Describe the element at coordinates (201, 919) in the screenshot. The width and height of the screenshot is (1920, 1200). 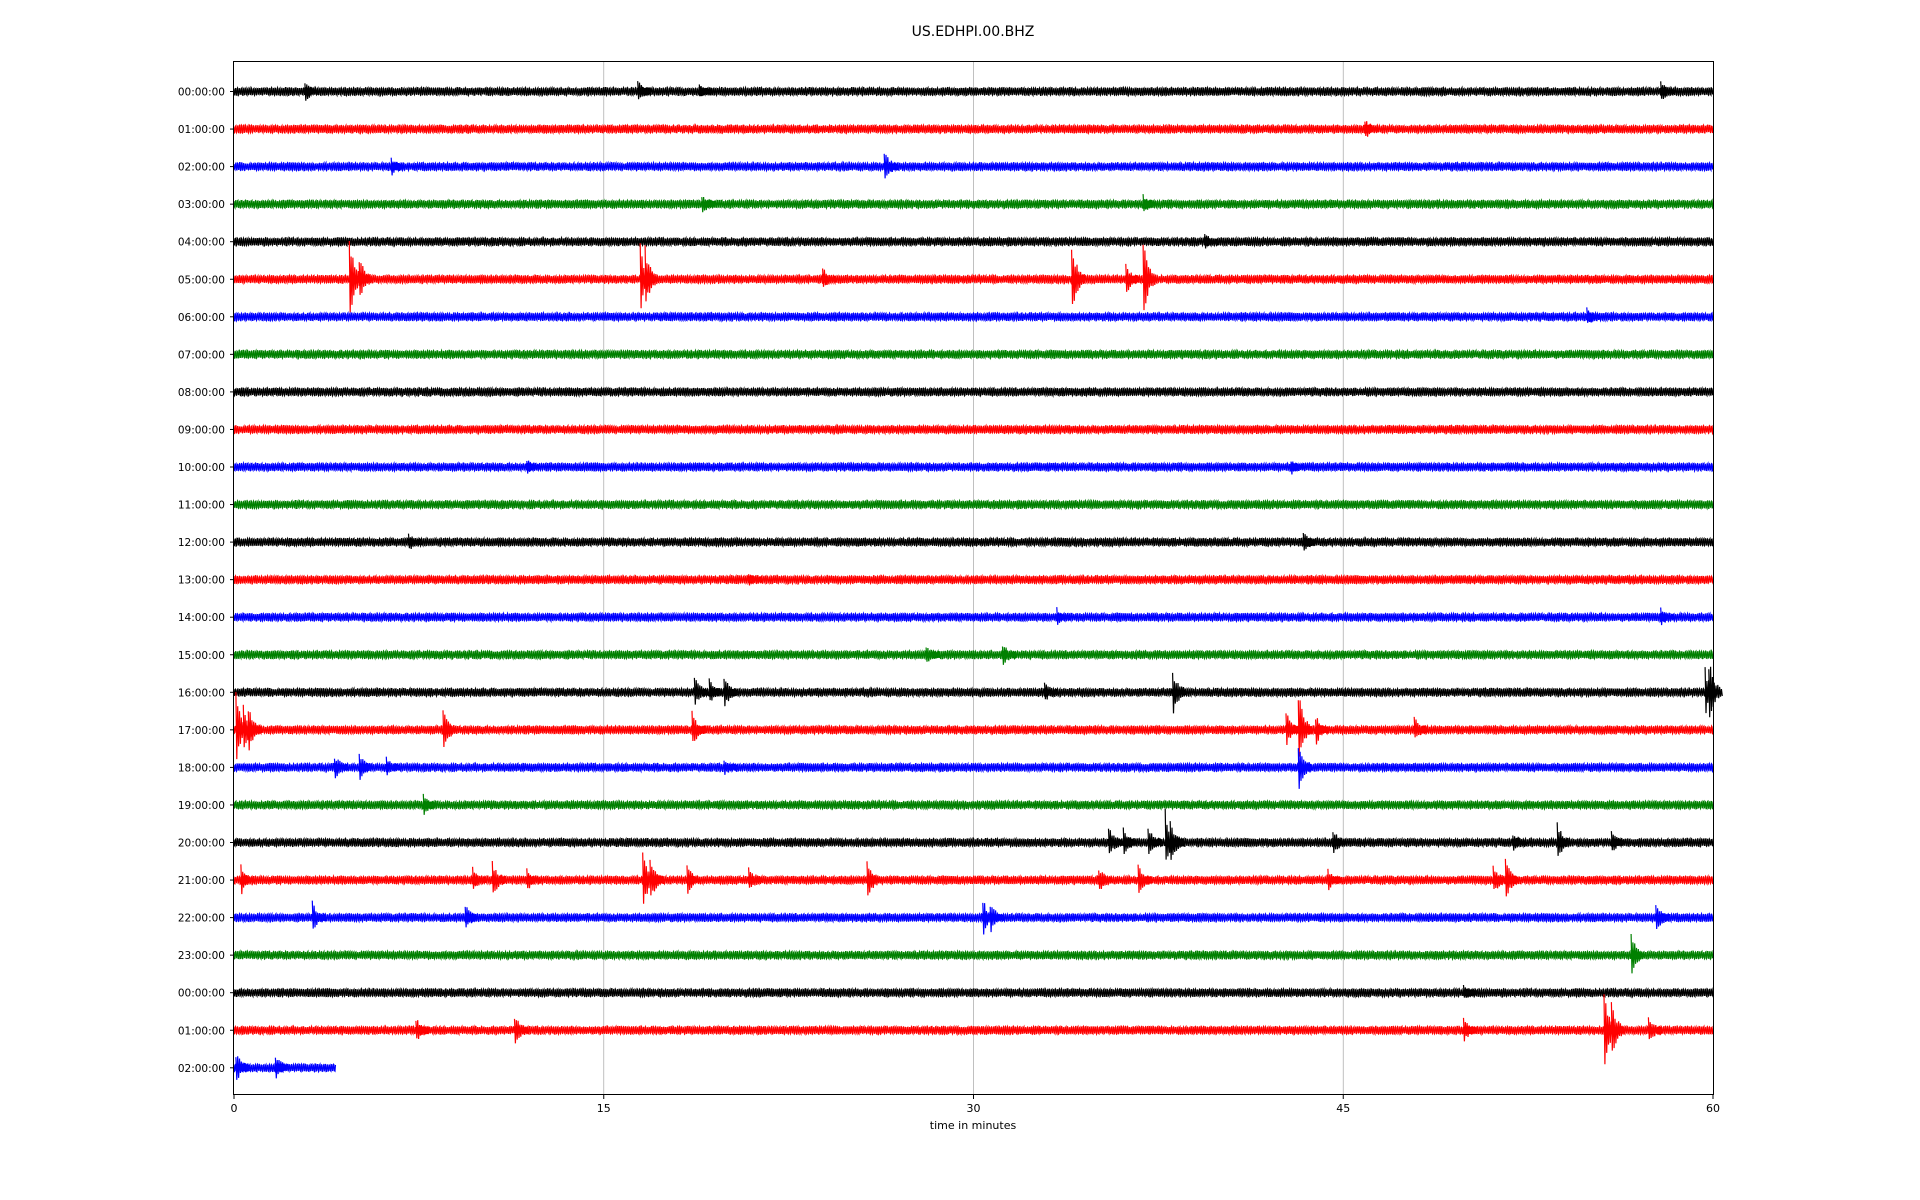
I see `hour-label-22: 22:00:00` at that location.